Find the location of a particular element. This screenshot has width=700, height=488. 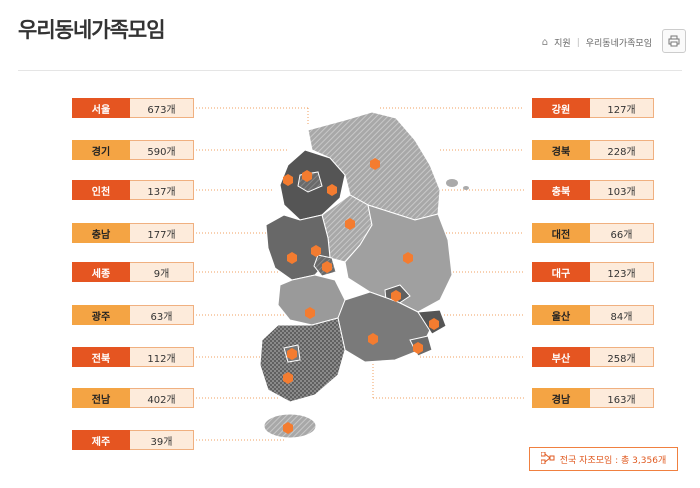

region-label-seoul: 서울 673개 is located at coordinates (133, 108).